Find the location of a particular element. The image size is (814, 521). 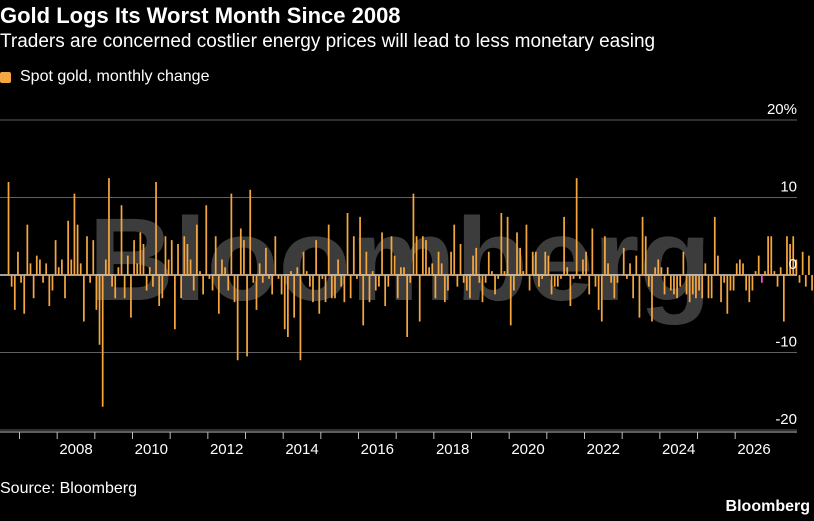

legend-label: Spot gold, monthly change is located at coordinates (115, 76).